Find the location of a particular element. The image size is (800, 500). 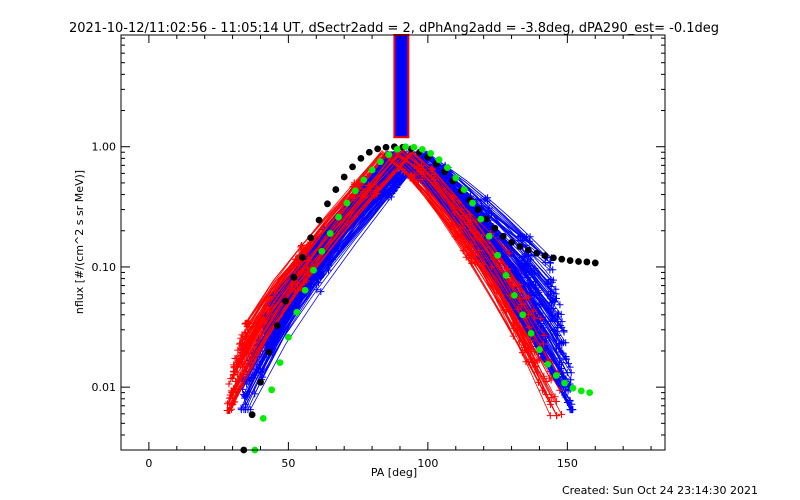

marker-bar is located at coordinates (401, 86).